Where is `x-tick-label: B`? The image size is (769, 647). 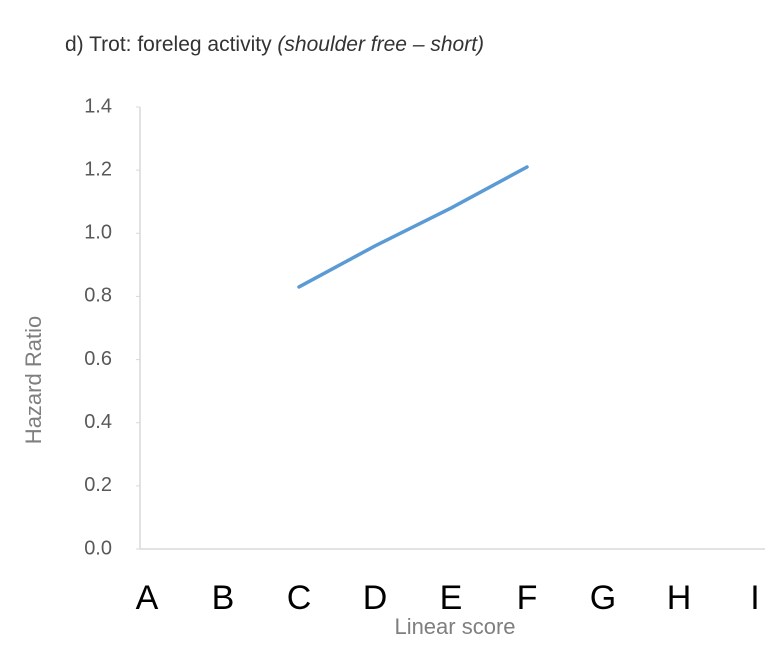 x-tick-label: B is located at coordinates (223, 598).